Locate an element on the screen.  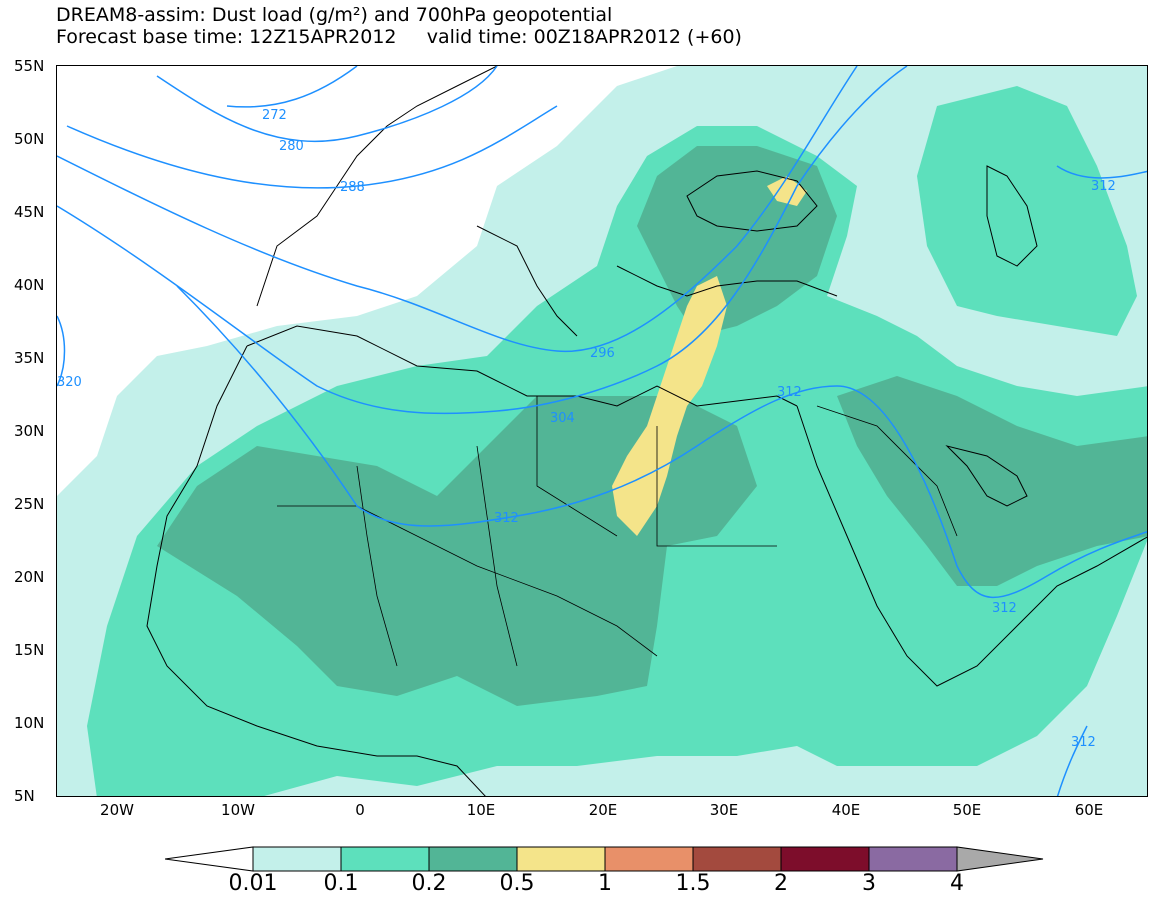
colorbar is located at coordinates (604, 859).